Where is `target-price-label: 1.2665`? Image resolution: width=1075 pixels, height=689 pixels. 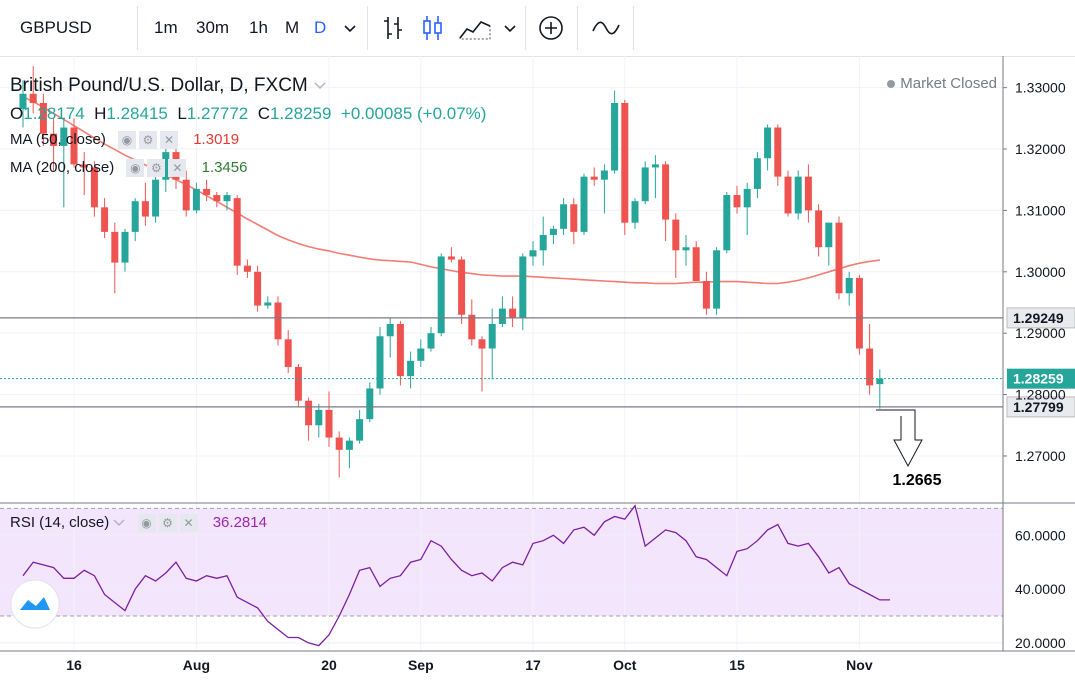
target-price-label: 1.2665 is located at coordinates (917, 480).